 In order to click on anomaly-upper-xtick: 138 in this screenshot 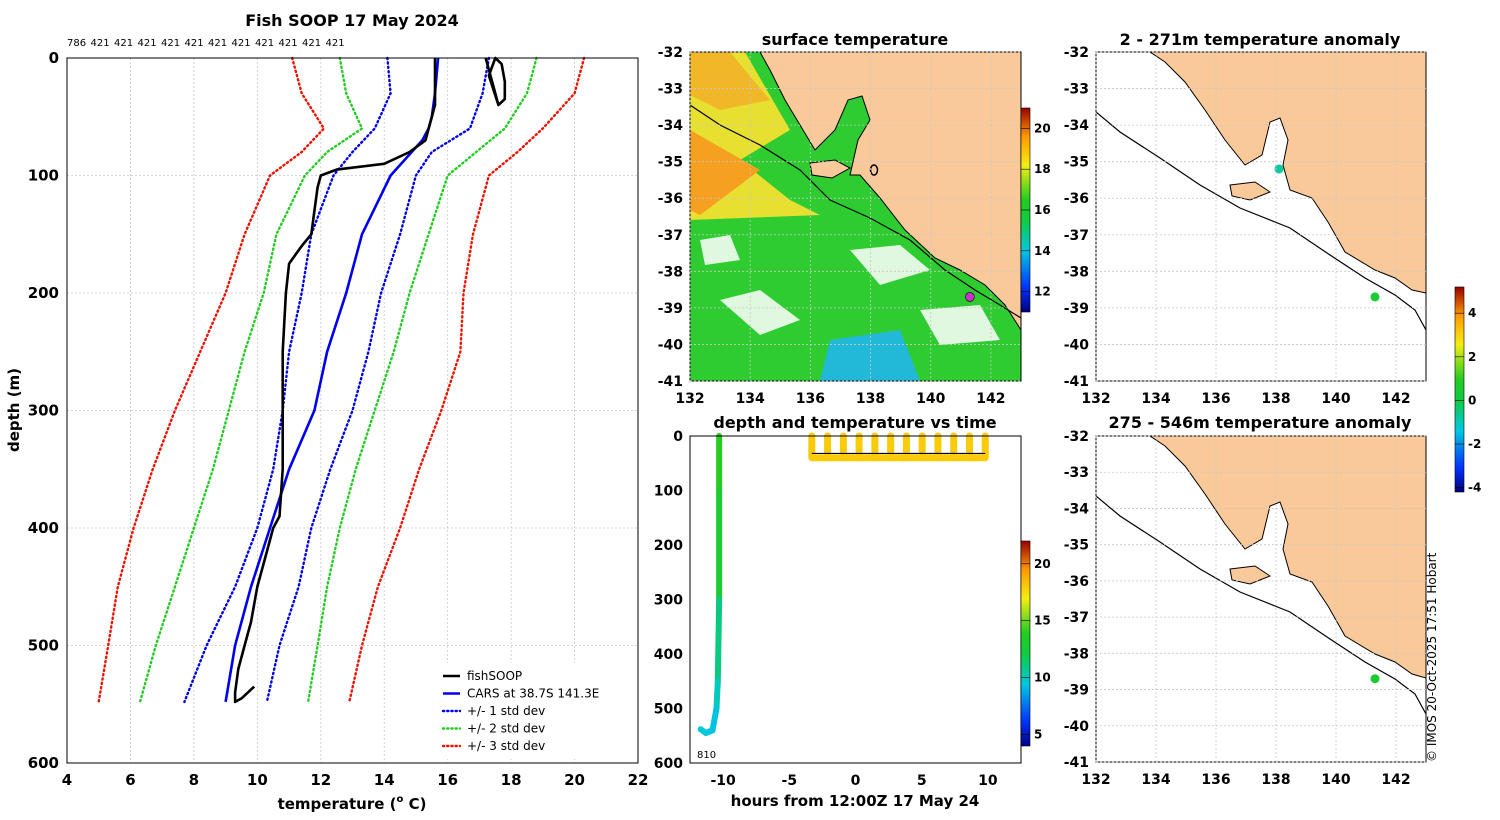, I will do `click(1275, 399)`.